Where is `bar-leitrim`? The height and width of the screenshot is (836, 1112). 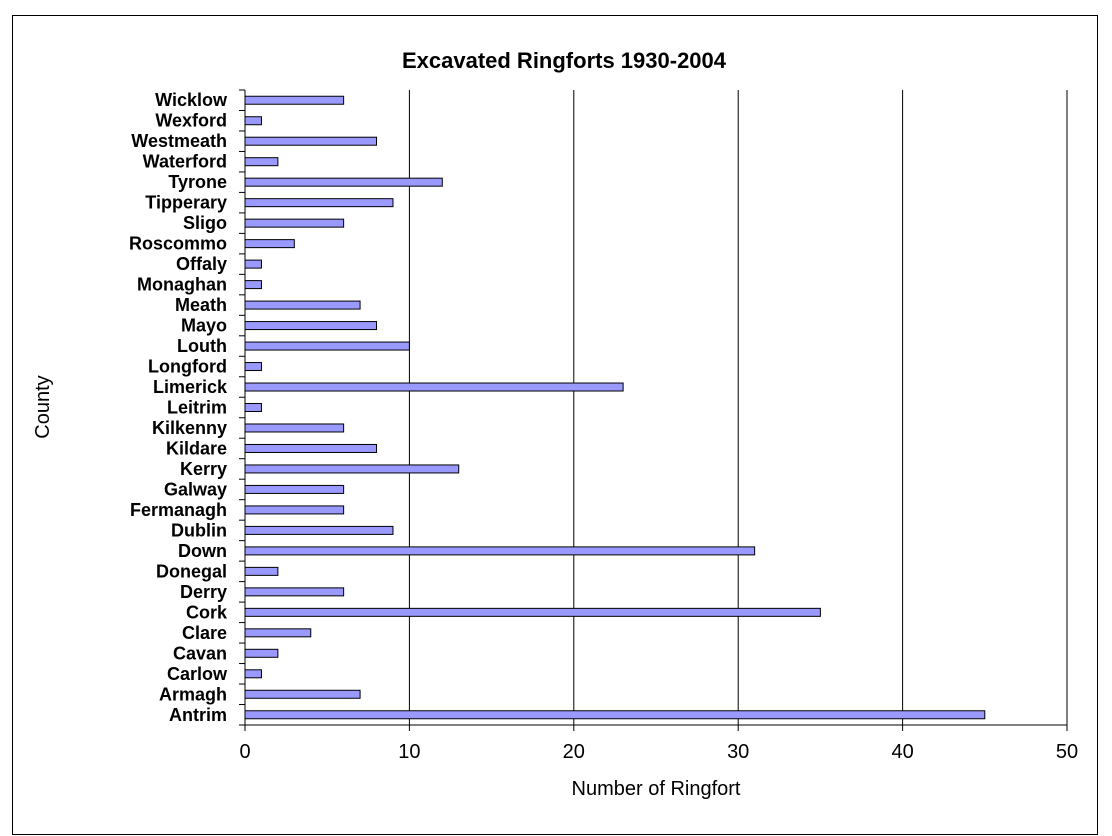 bar-leitrim is located at coordinates (253, 407).